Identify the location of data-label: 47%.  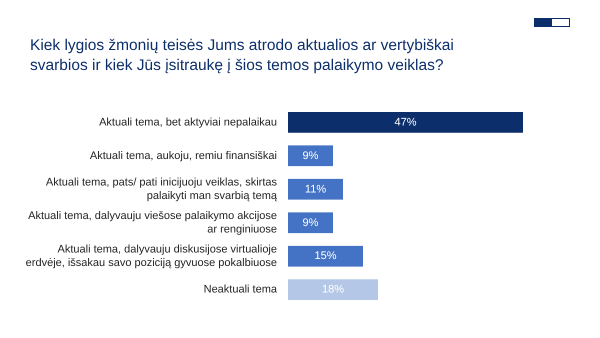
(405, 122).